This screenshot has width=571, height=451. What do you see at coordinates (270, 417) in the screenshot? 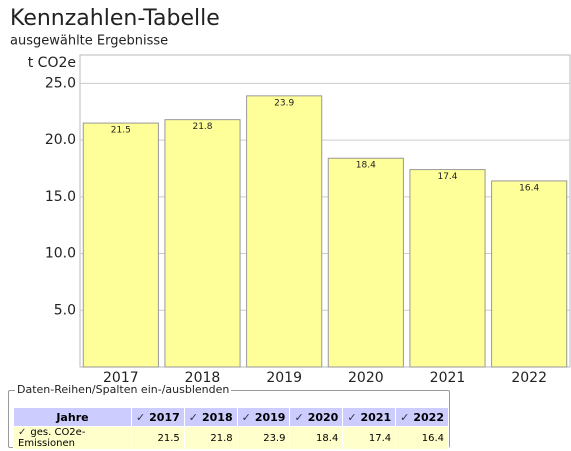
I see `year-label: 2019` at bounding box center [270, 417].